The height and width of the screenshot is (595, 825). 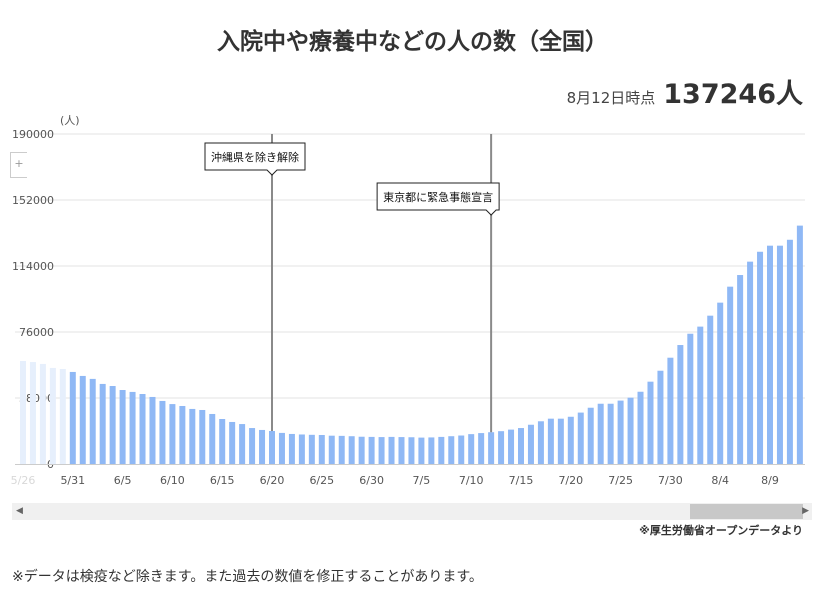 I want to click on scrollbar-thumb, so click(x=746, y=511).